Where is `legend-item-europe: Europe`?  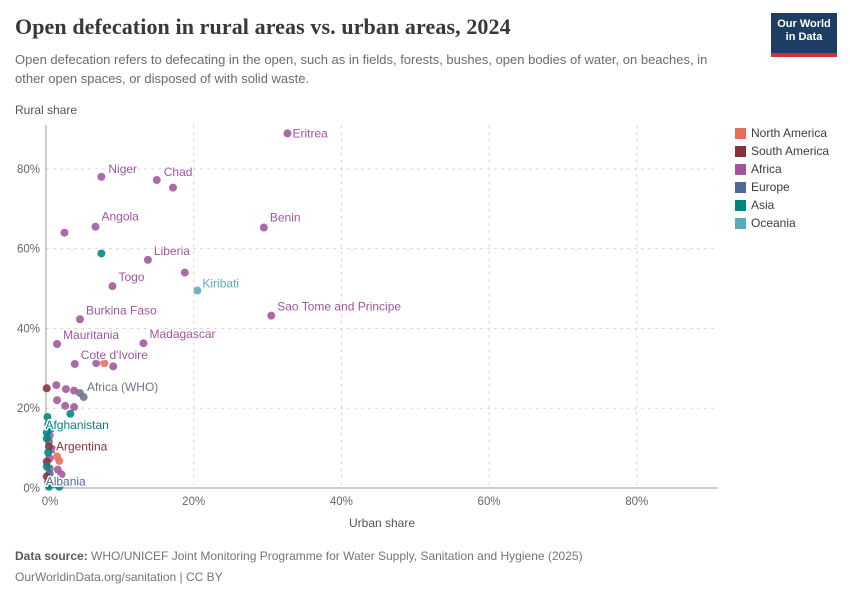
legend-item-europe: Europe is located at coordinates (782, 187).